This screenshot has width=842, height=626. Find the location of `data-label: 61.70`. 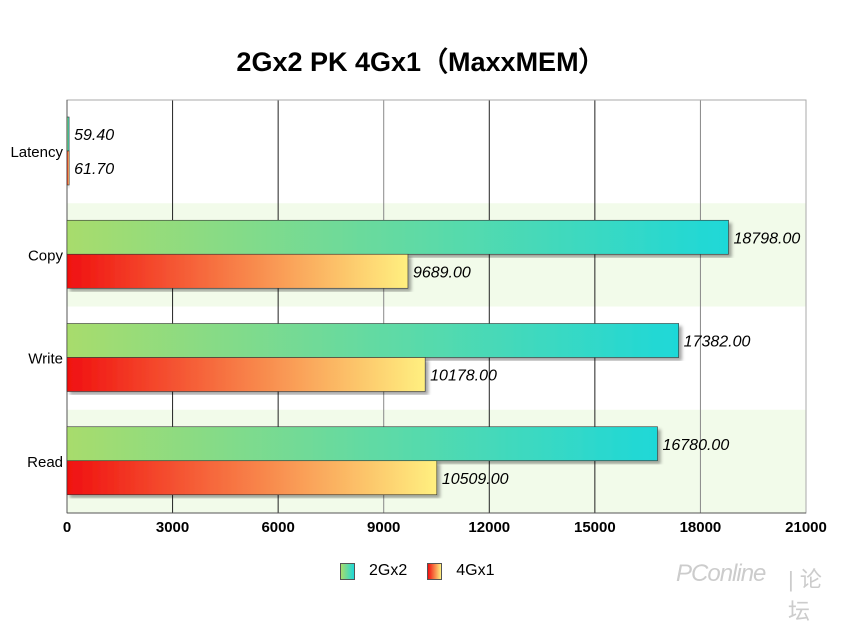

data-label: 61.70 is located at coordinates (94, 169).